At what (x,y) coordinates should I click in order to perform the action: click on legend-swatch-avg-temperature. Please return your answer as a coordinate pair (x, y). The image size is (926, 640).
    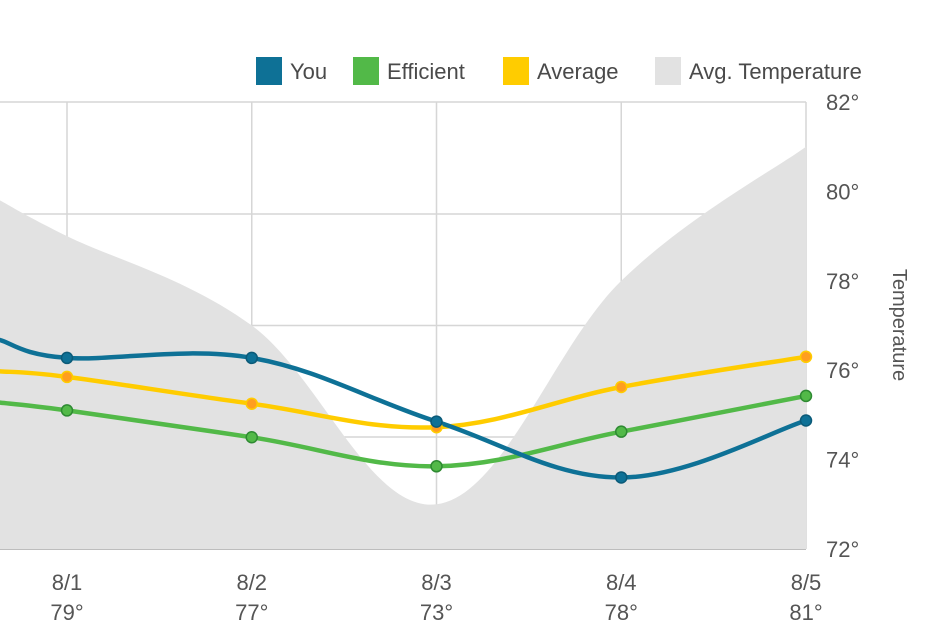
    Looking at the image, I should click on (668, 71).